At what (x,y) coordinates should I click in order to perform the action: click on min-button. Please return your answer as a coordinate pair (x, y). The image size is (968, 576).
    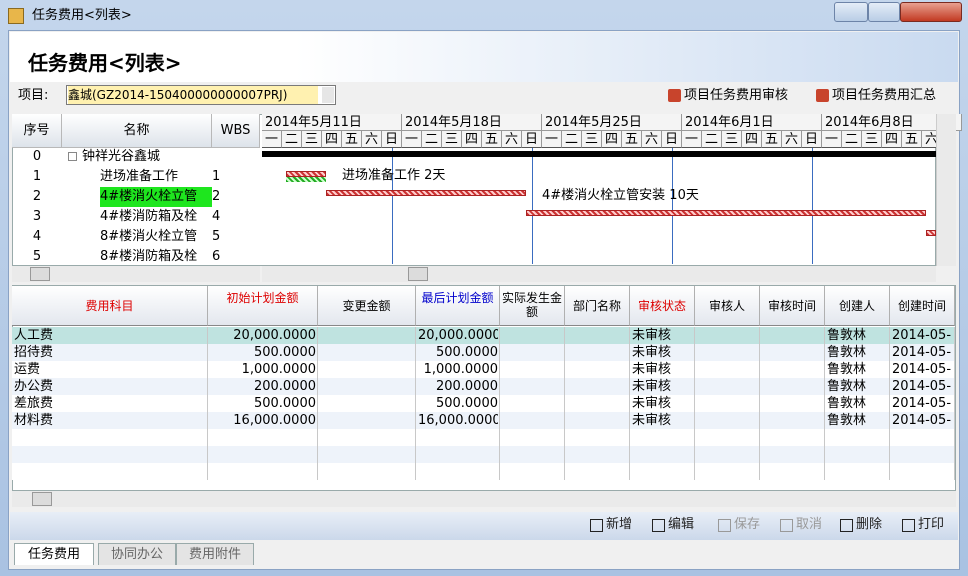
    Looking at the image, I should click on (851, 12).